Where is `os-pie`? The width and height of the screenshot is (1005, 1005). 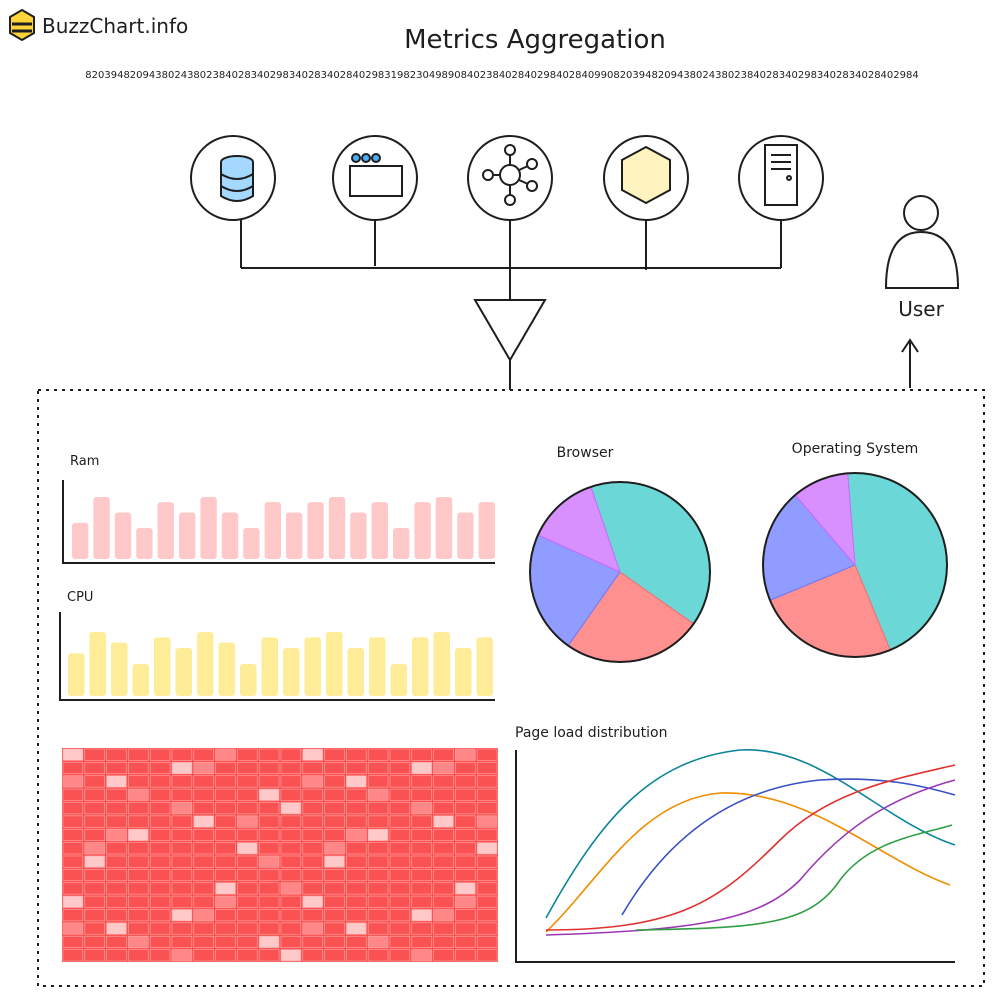
os-pie is located at coordinates (855, 565).